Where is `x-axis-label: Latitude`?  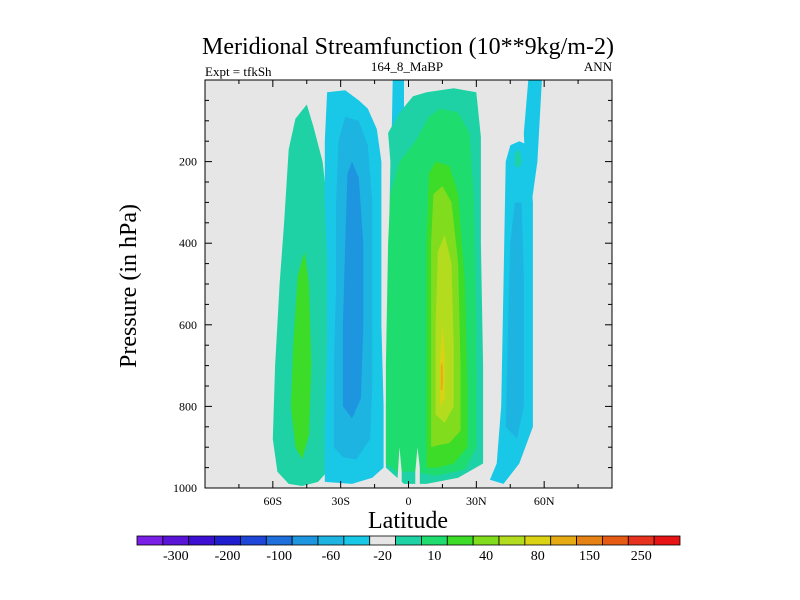
x-axis-label: Latitude is located at coordinates (408, 521).